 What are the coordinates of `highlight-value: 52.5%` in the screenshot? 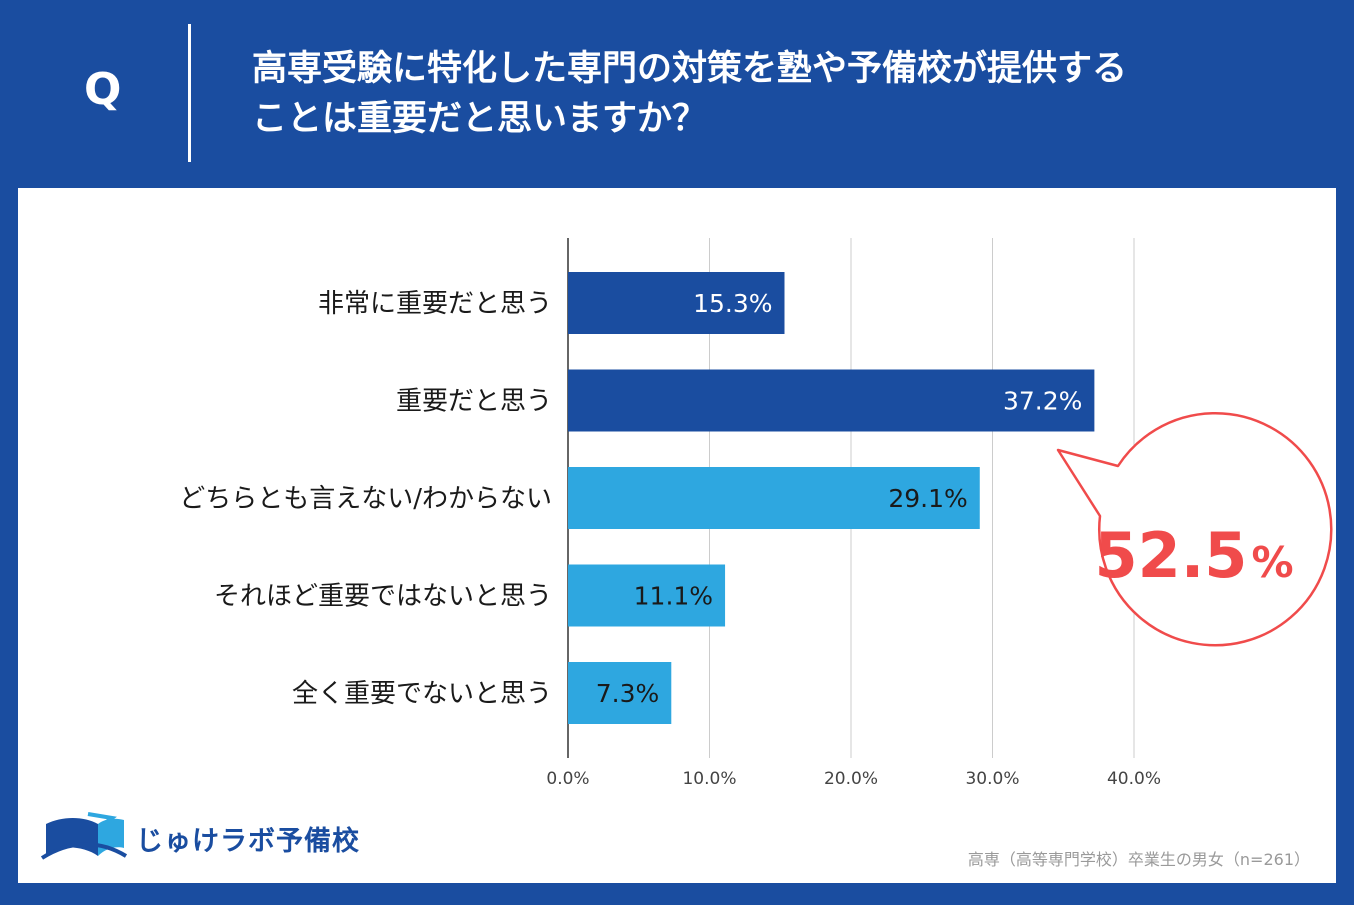 It's located at (1193, 555).